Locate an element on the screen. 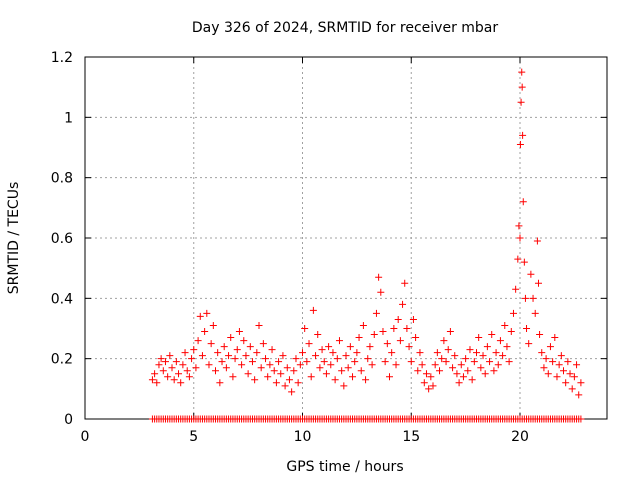 The image size is (640, 480). y-tick-label: 0.2 is located at coordinates (62, 360).